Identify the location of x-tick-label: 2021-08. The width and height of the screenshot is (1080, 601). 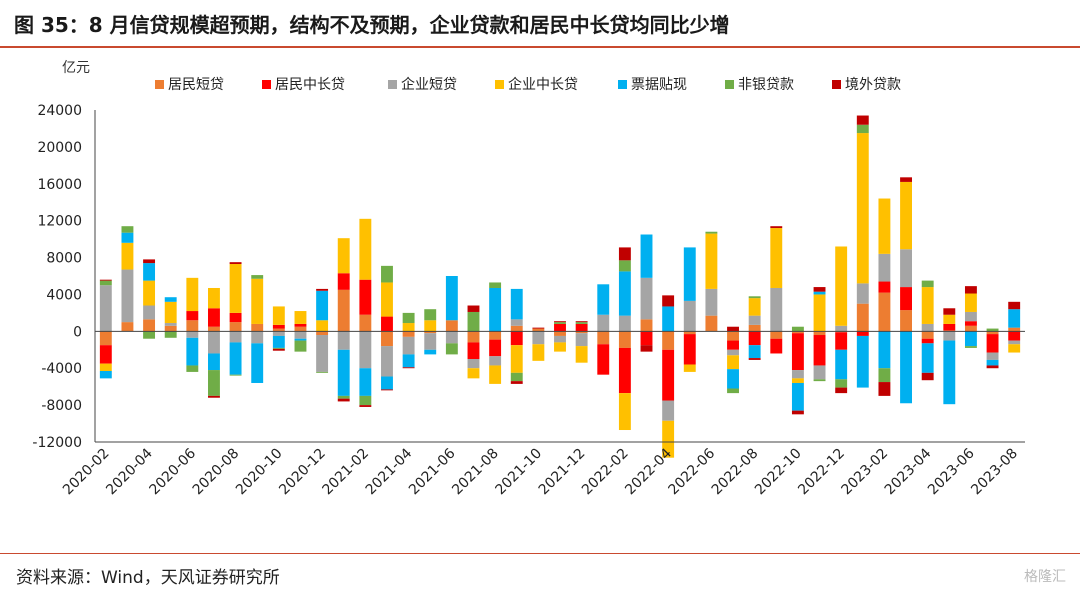
(475, 472).